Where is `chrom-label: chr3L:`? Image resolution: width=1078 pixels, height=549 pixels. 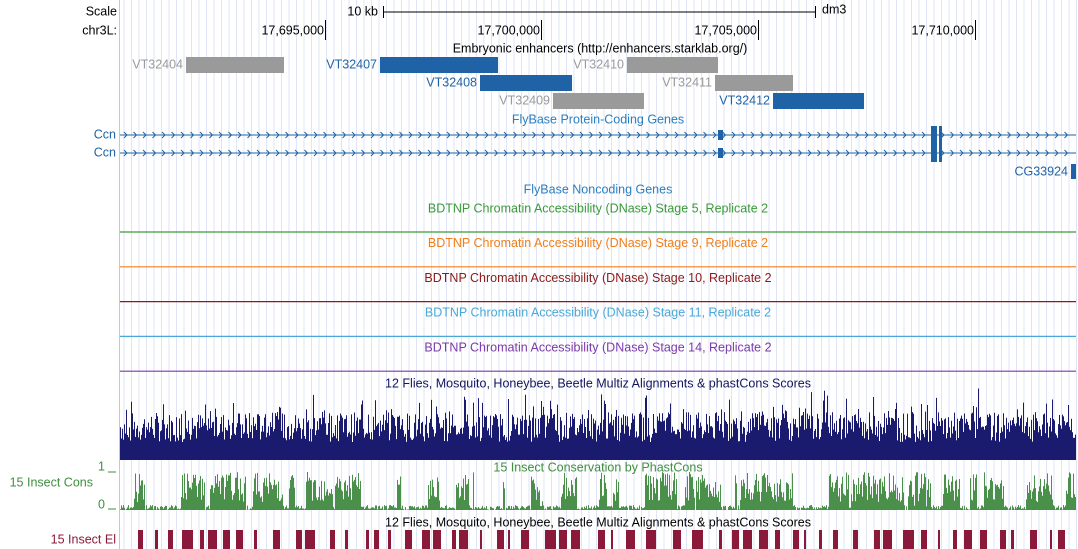
chrom-label: chr3L: is located at coordinates (99, 30).